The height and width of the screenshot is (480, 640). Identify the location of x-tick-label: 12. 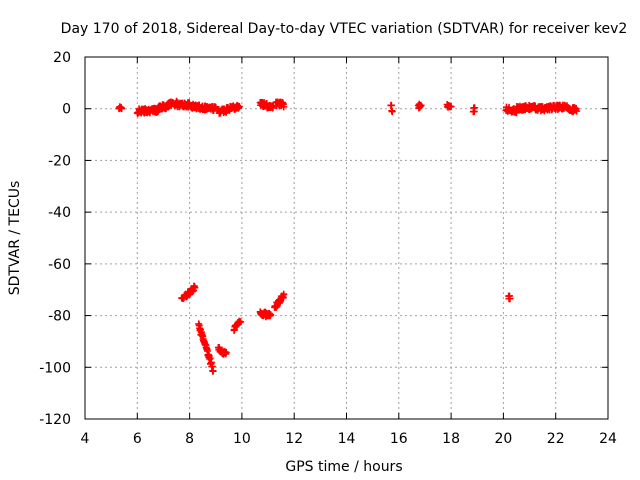
(294, 439).